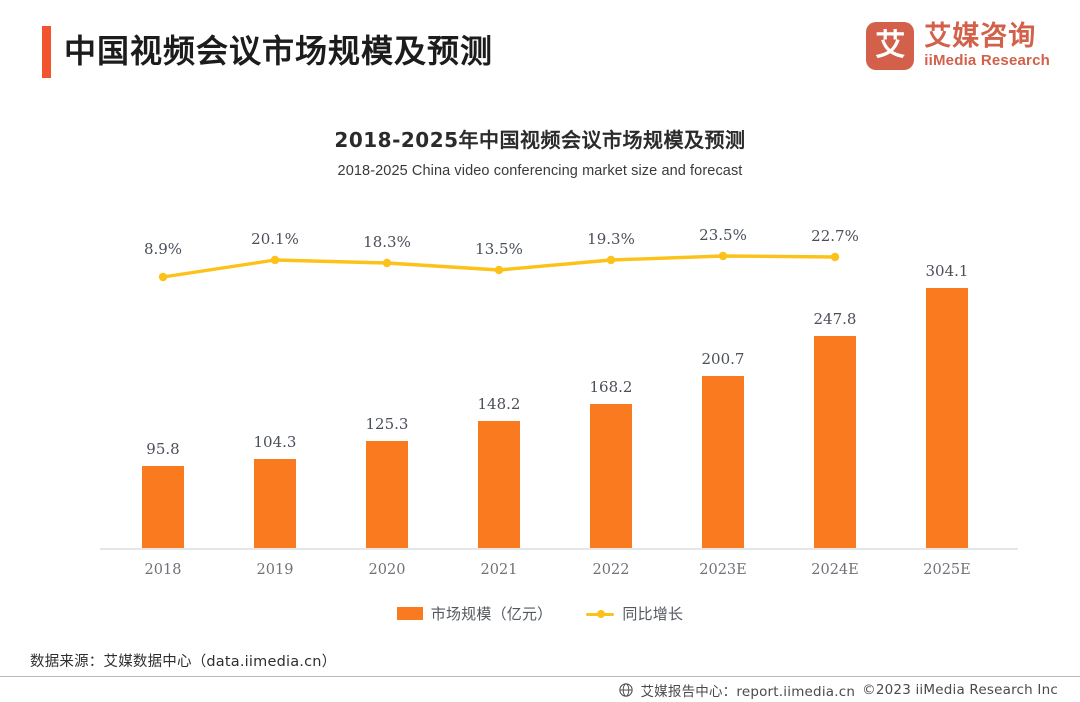 This screenshot has width=1080, height=702. What do you see at coordinates (835, 319) in the screenshot?
I see `bar-value-label: 247.8` at bounding box center [835, 319].